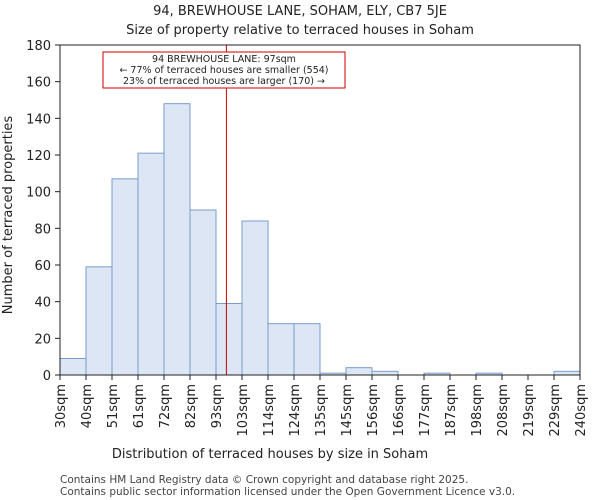 Image resolution: width=600 pixels, height=500 pixels. What do you see at coordinates (307, 349) in the screenshot?
I see `bar-124sqm` at bounding box center [307, 349].